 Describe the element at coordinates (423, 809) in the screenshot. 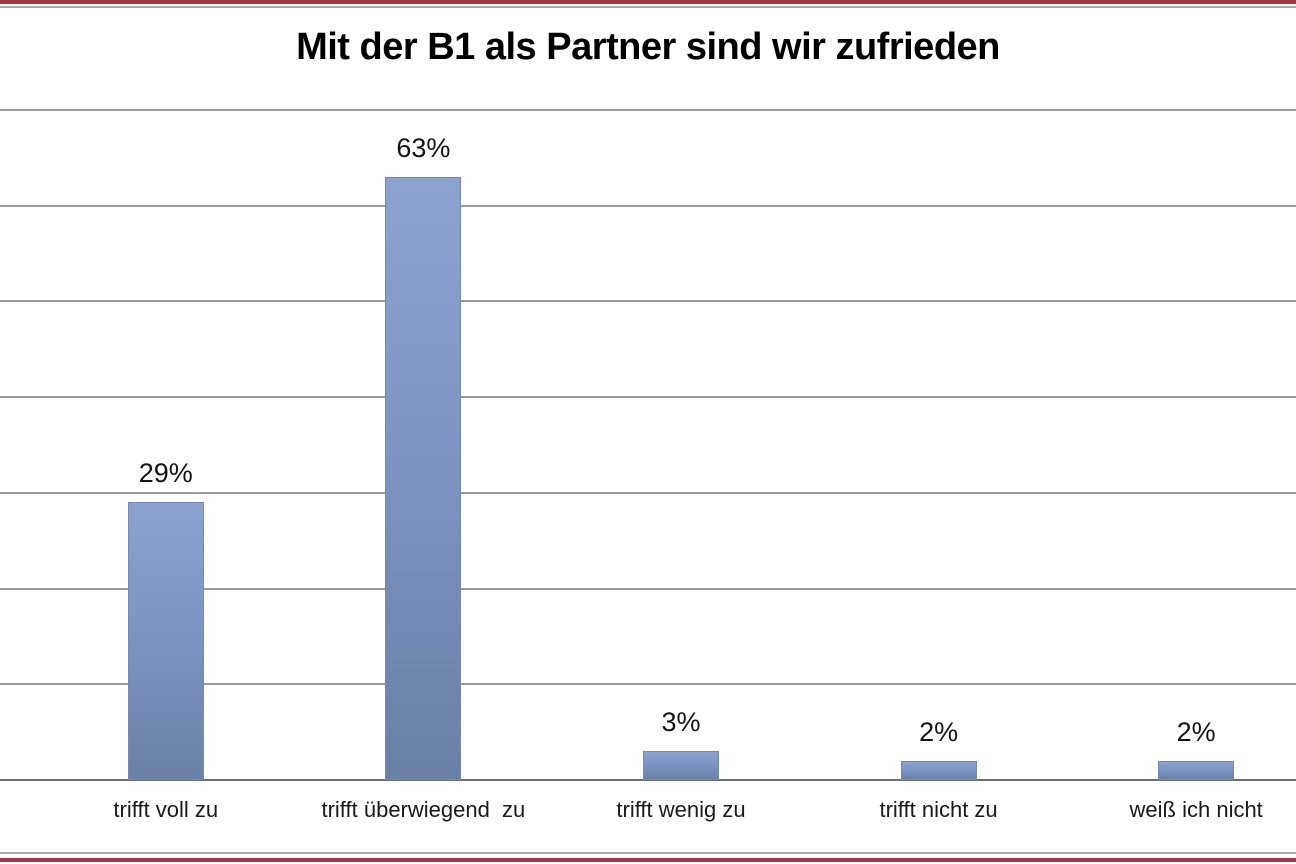

I see `x-axis-category-label: trifft überwiegend zu` at that location.